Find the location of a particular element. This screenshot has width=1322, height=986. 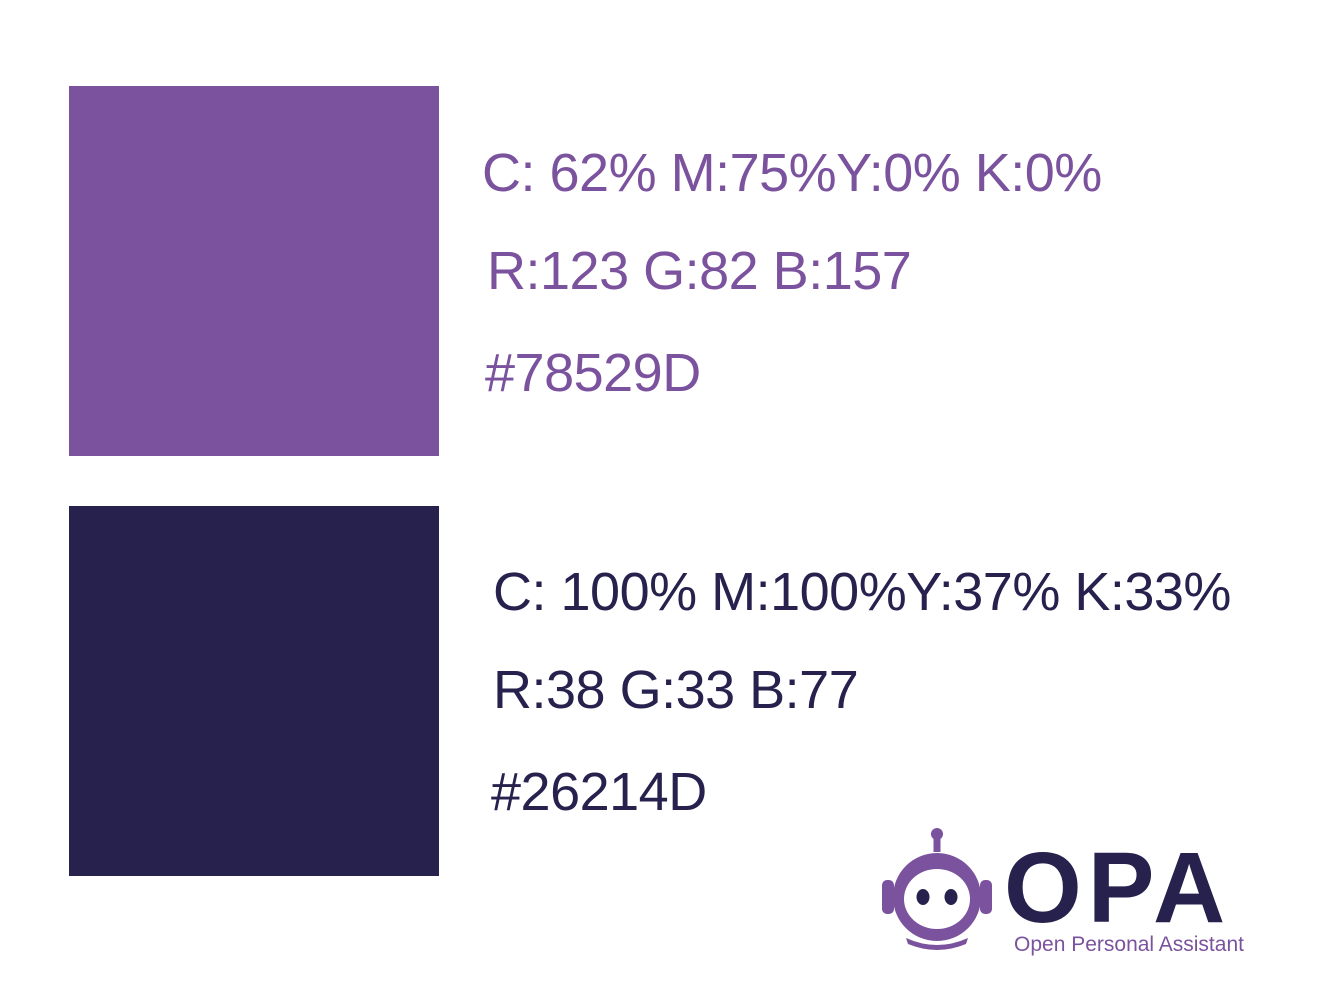

opa-logo: OPA Open Personal Assistant is located at coordinates (1073, 896).